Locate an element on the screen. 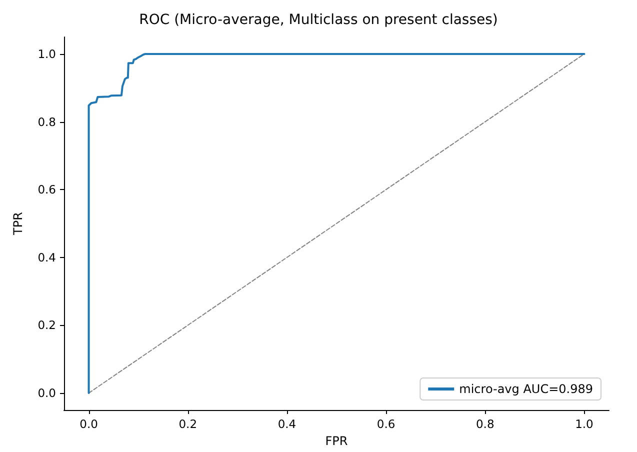 This screenshot has height=452, width=637. y-tick-label: 0.4 is located at coordinates (47, 257).